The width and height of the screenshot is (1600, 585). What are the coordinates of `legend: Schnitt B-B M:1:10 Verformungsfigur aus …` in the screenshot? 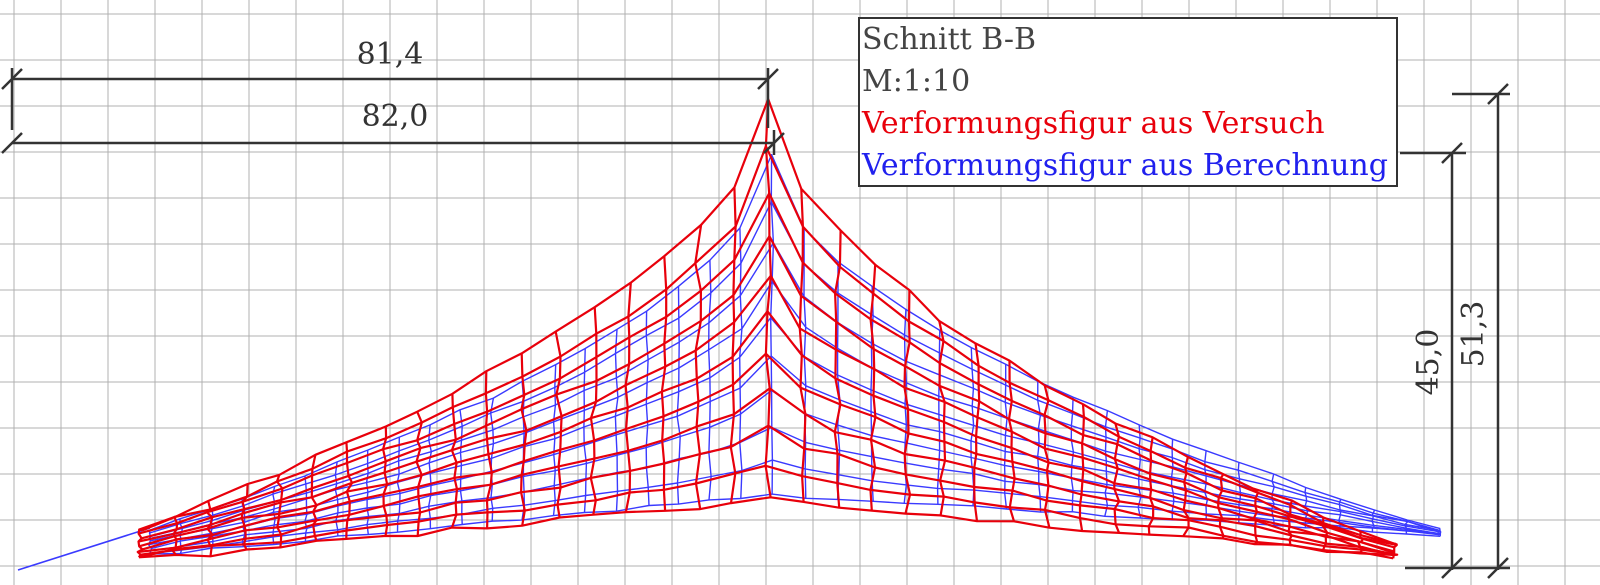 It's located at (1128, 102).